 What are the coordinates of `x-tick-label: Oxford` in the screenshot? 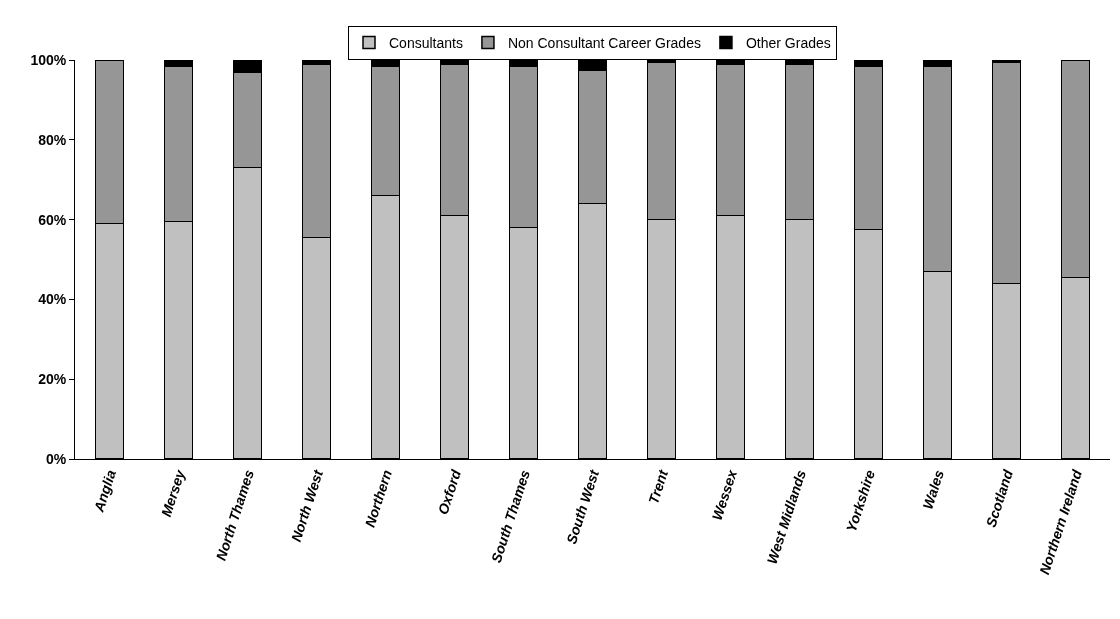 It's located at (449, 492).